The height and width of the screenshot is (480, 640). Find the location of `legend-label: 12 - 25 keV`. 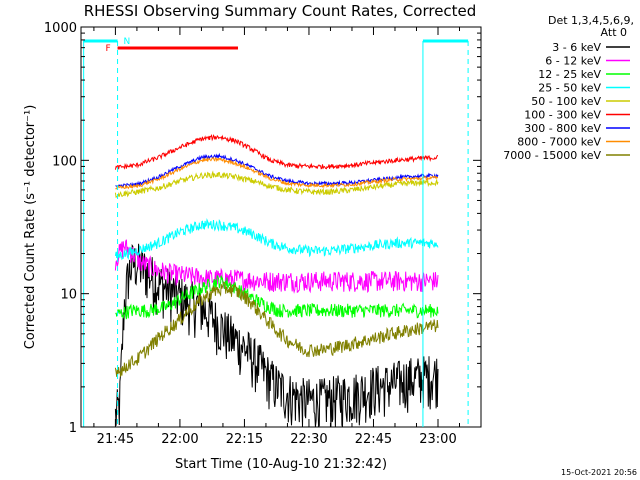

legend-label: 12 - 25 keV is located at coordinates (569, 74).